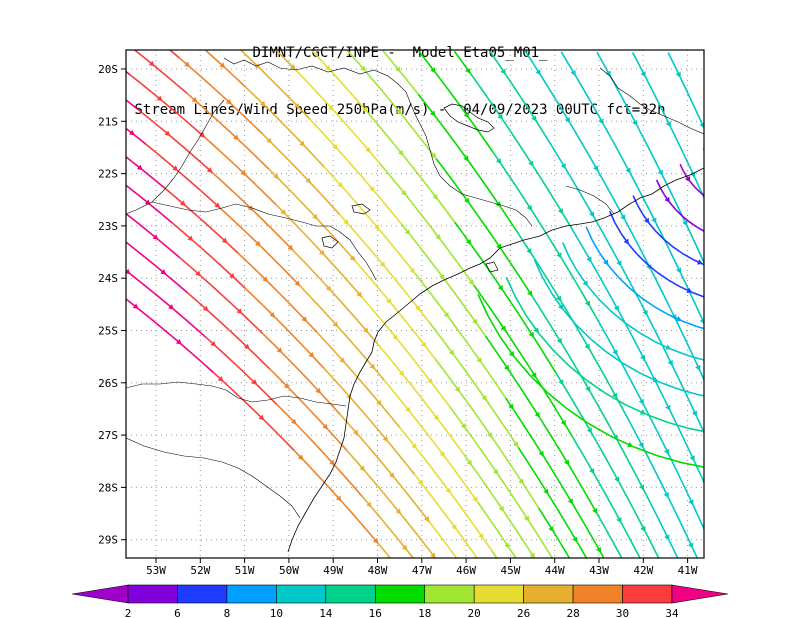  Describe the element at coordinates (128, 612) in the screenshot. I see `colorbar-label: 2` at that location.